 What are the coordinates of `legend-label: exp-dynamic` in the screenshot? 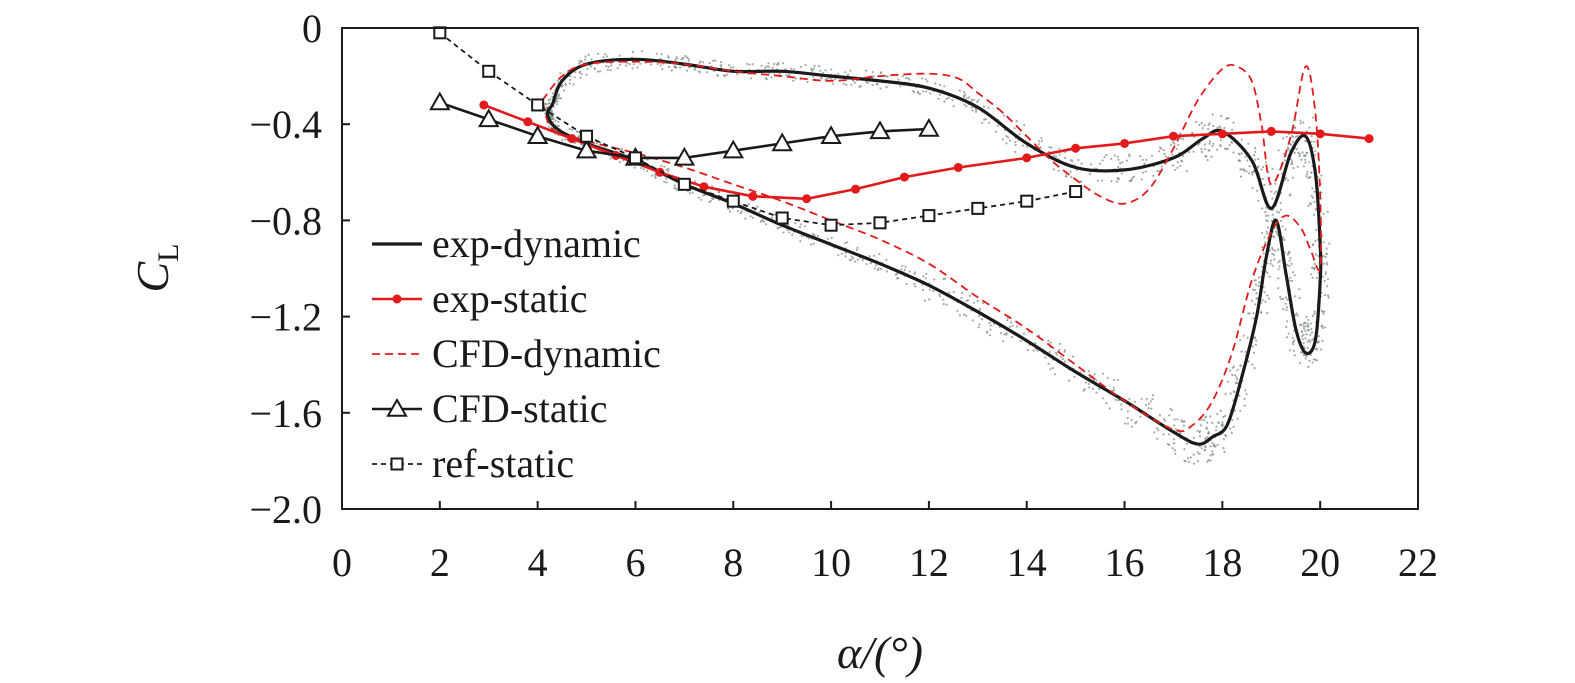 It's located at (536, 243).